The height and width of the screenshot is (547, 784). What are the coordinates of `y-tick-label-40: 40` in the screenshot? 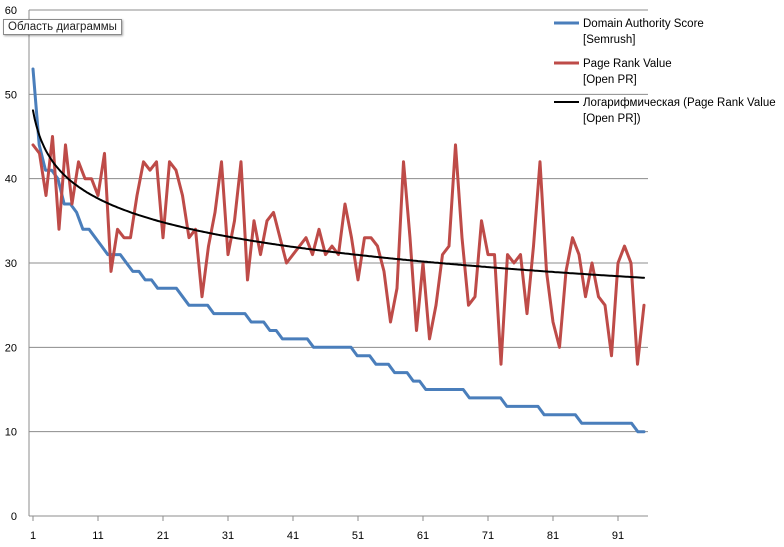 It's located at (11, 180).